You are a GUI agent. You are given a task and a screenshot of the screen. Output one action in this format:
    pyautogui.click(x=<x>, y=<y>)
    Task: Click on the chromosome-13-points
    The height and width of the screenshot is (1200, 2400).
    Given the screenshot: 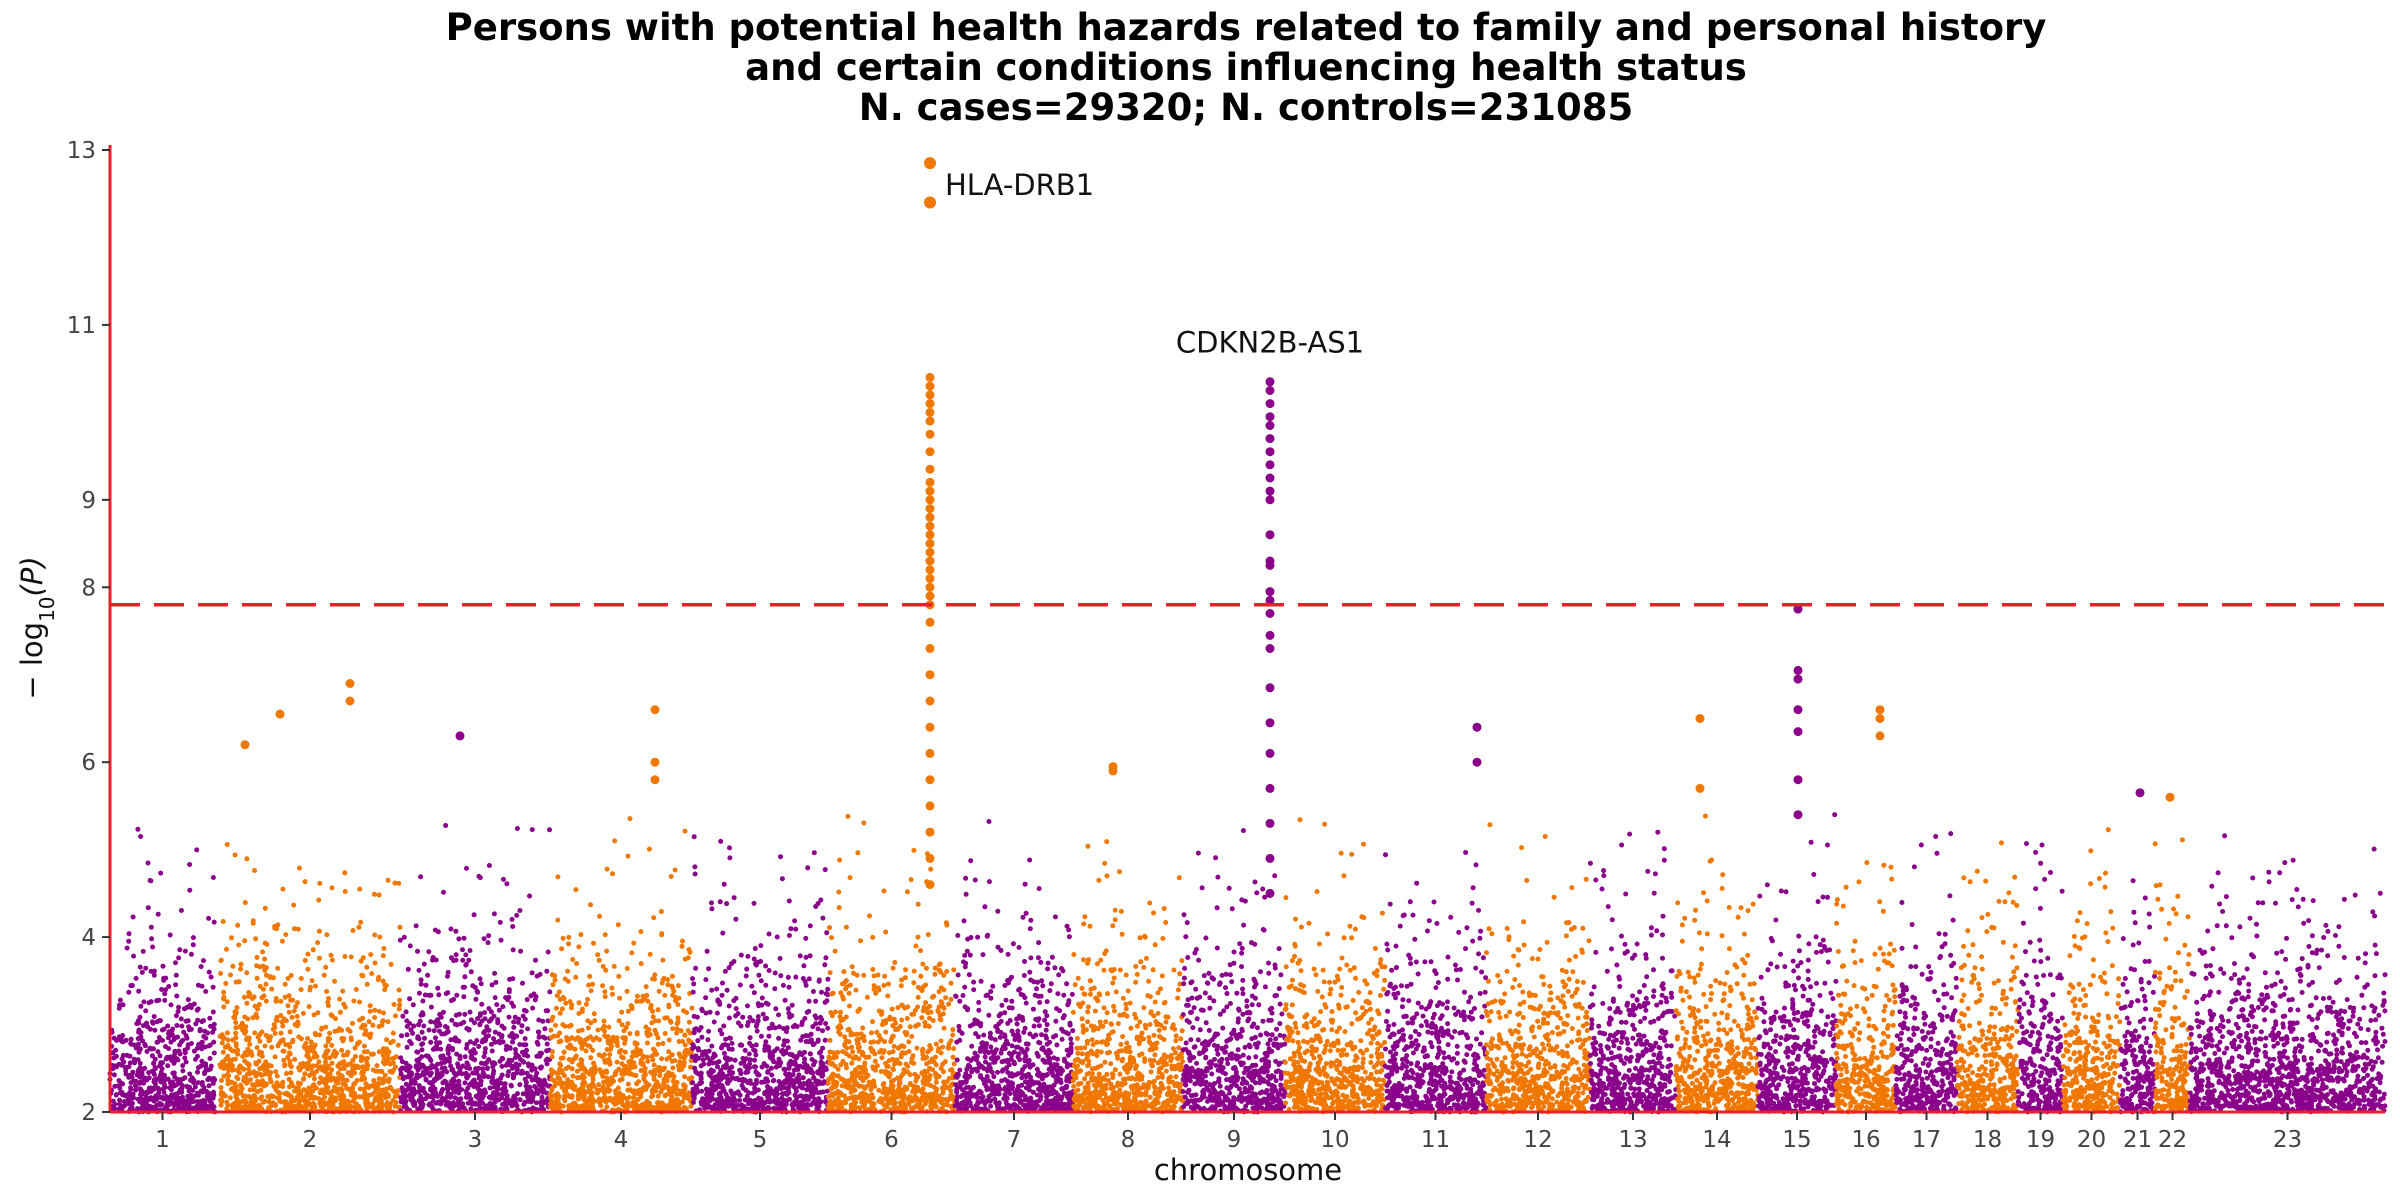 What is the action you would take?
    pyautogui.click(x=1633, y=972)
    